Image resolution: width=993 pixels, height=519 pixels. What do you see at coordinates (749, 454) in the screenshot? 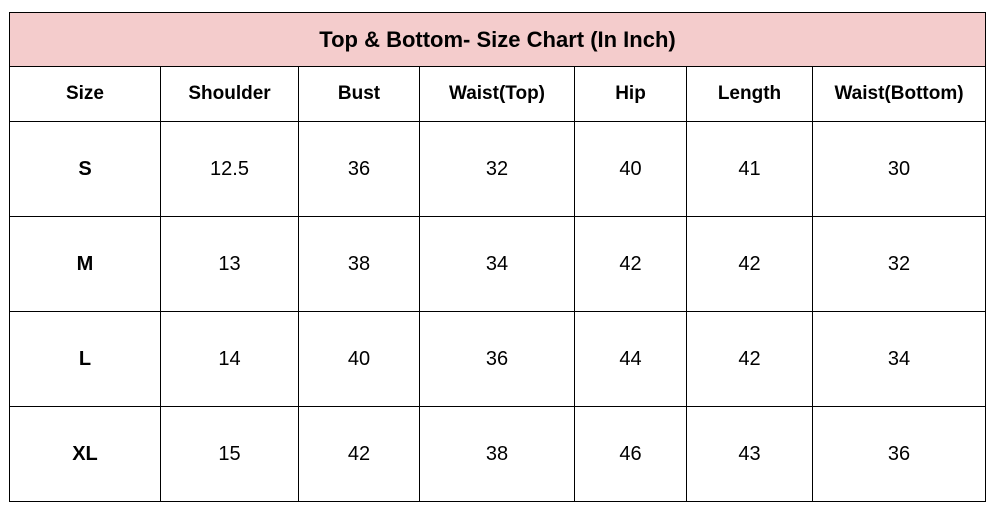
I see `table-cell: 43` at bounding box center [749, 454].